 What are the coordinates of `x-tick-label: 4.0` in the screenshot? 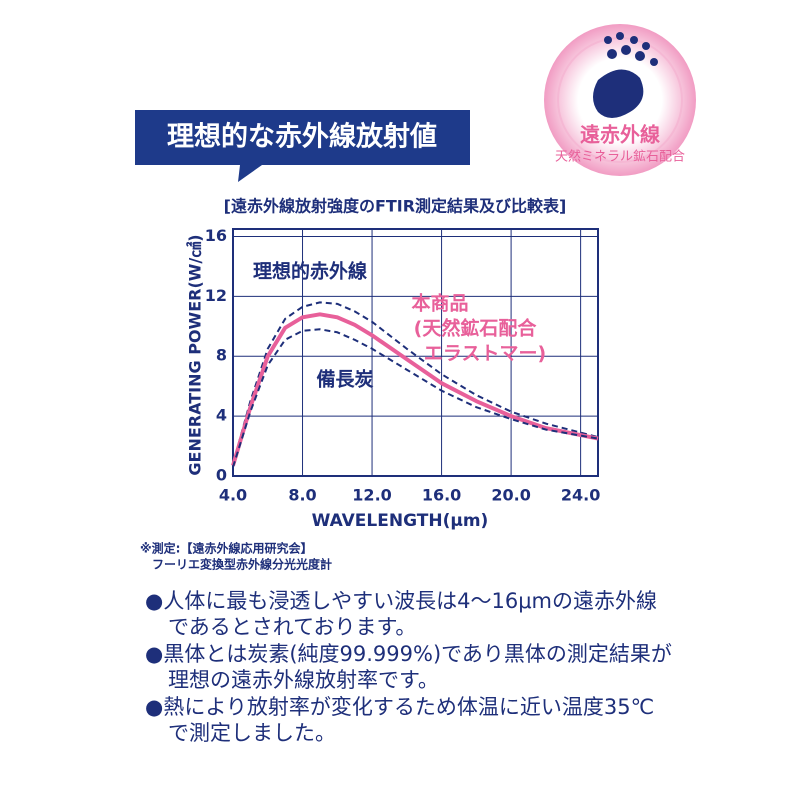 It's located at (233, 495).